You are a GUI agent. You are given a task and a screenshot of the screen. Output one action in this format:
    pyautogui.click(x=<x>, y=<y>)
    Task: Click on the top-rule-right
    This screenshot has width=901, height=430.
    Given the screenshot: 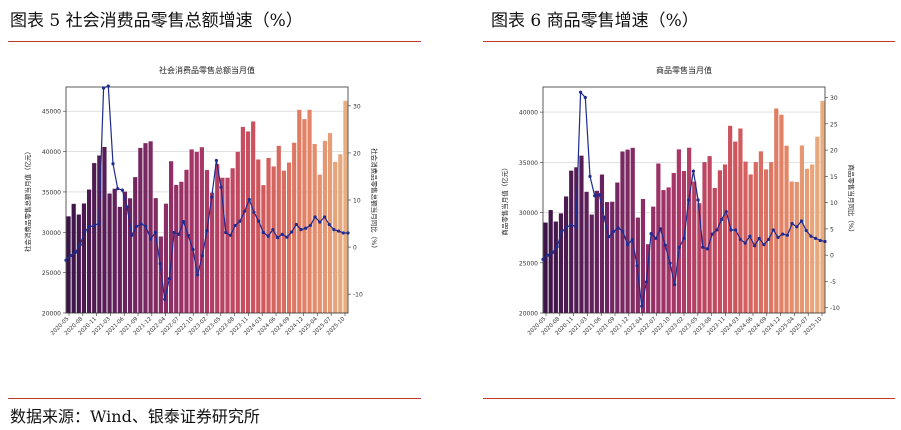 What is the action you would take?
    pyautogui.click(x=689, y=41)
    